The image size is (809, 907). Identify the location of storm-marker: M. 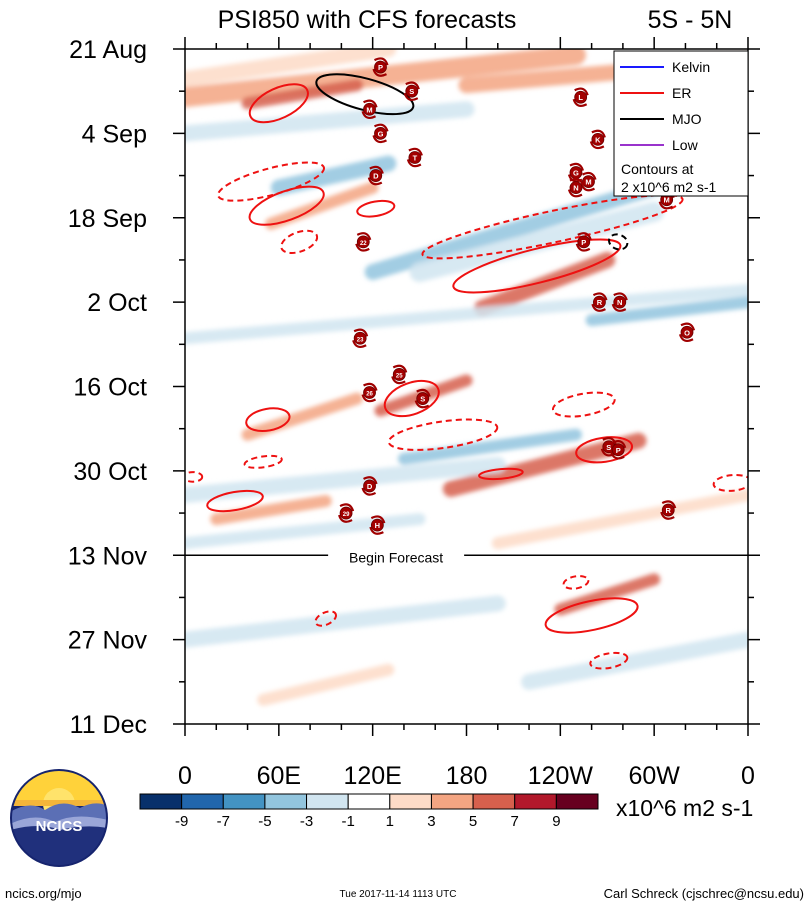
(369, 109).